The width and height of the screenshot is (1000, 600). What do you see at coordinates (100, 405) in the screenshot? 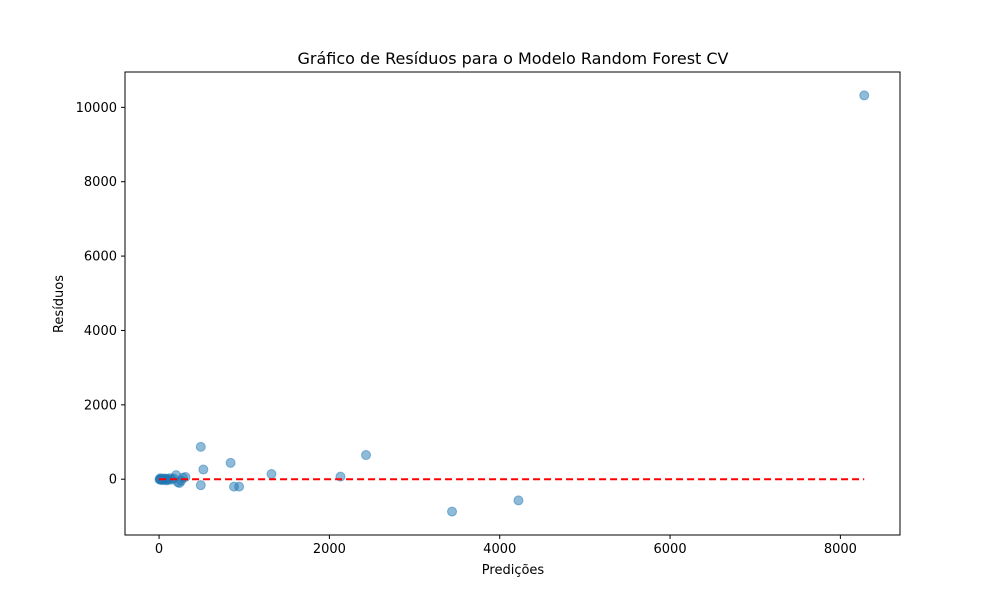
I see `y-tick-label: 2000` at bounding box center [100, 405].